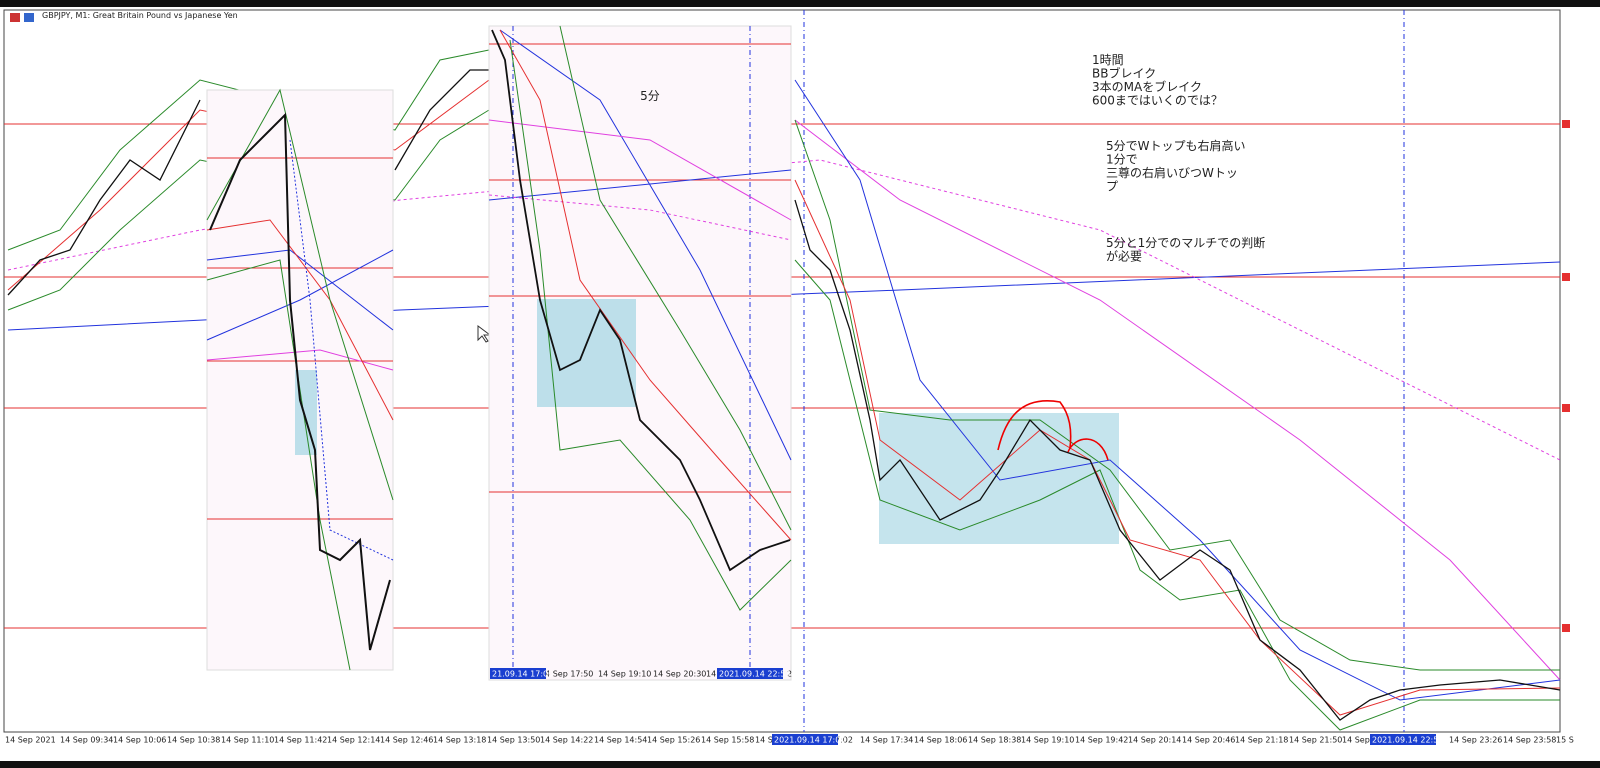  I want to click on ma-long, so click(640, 185).